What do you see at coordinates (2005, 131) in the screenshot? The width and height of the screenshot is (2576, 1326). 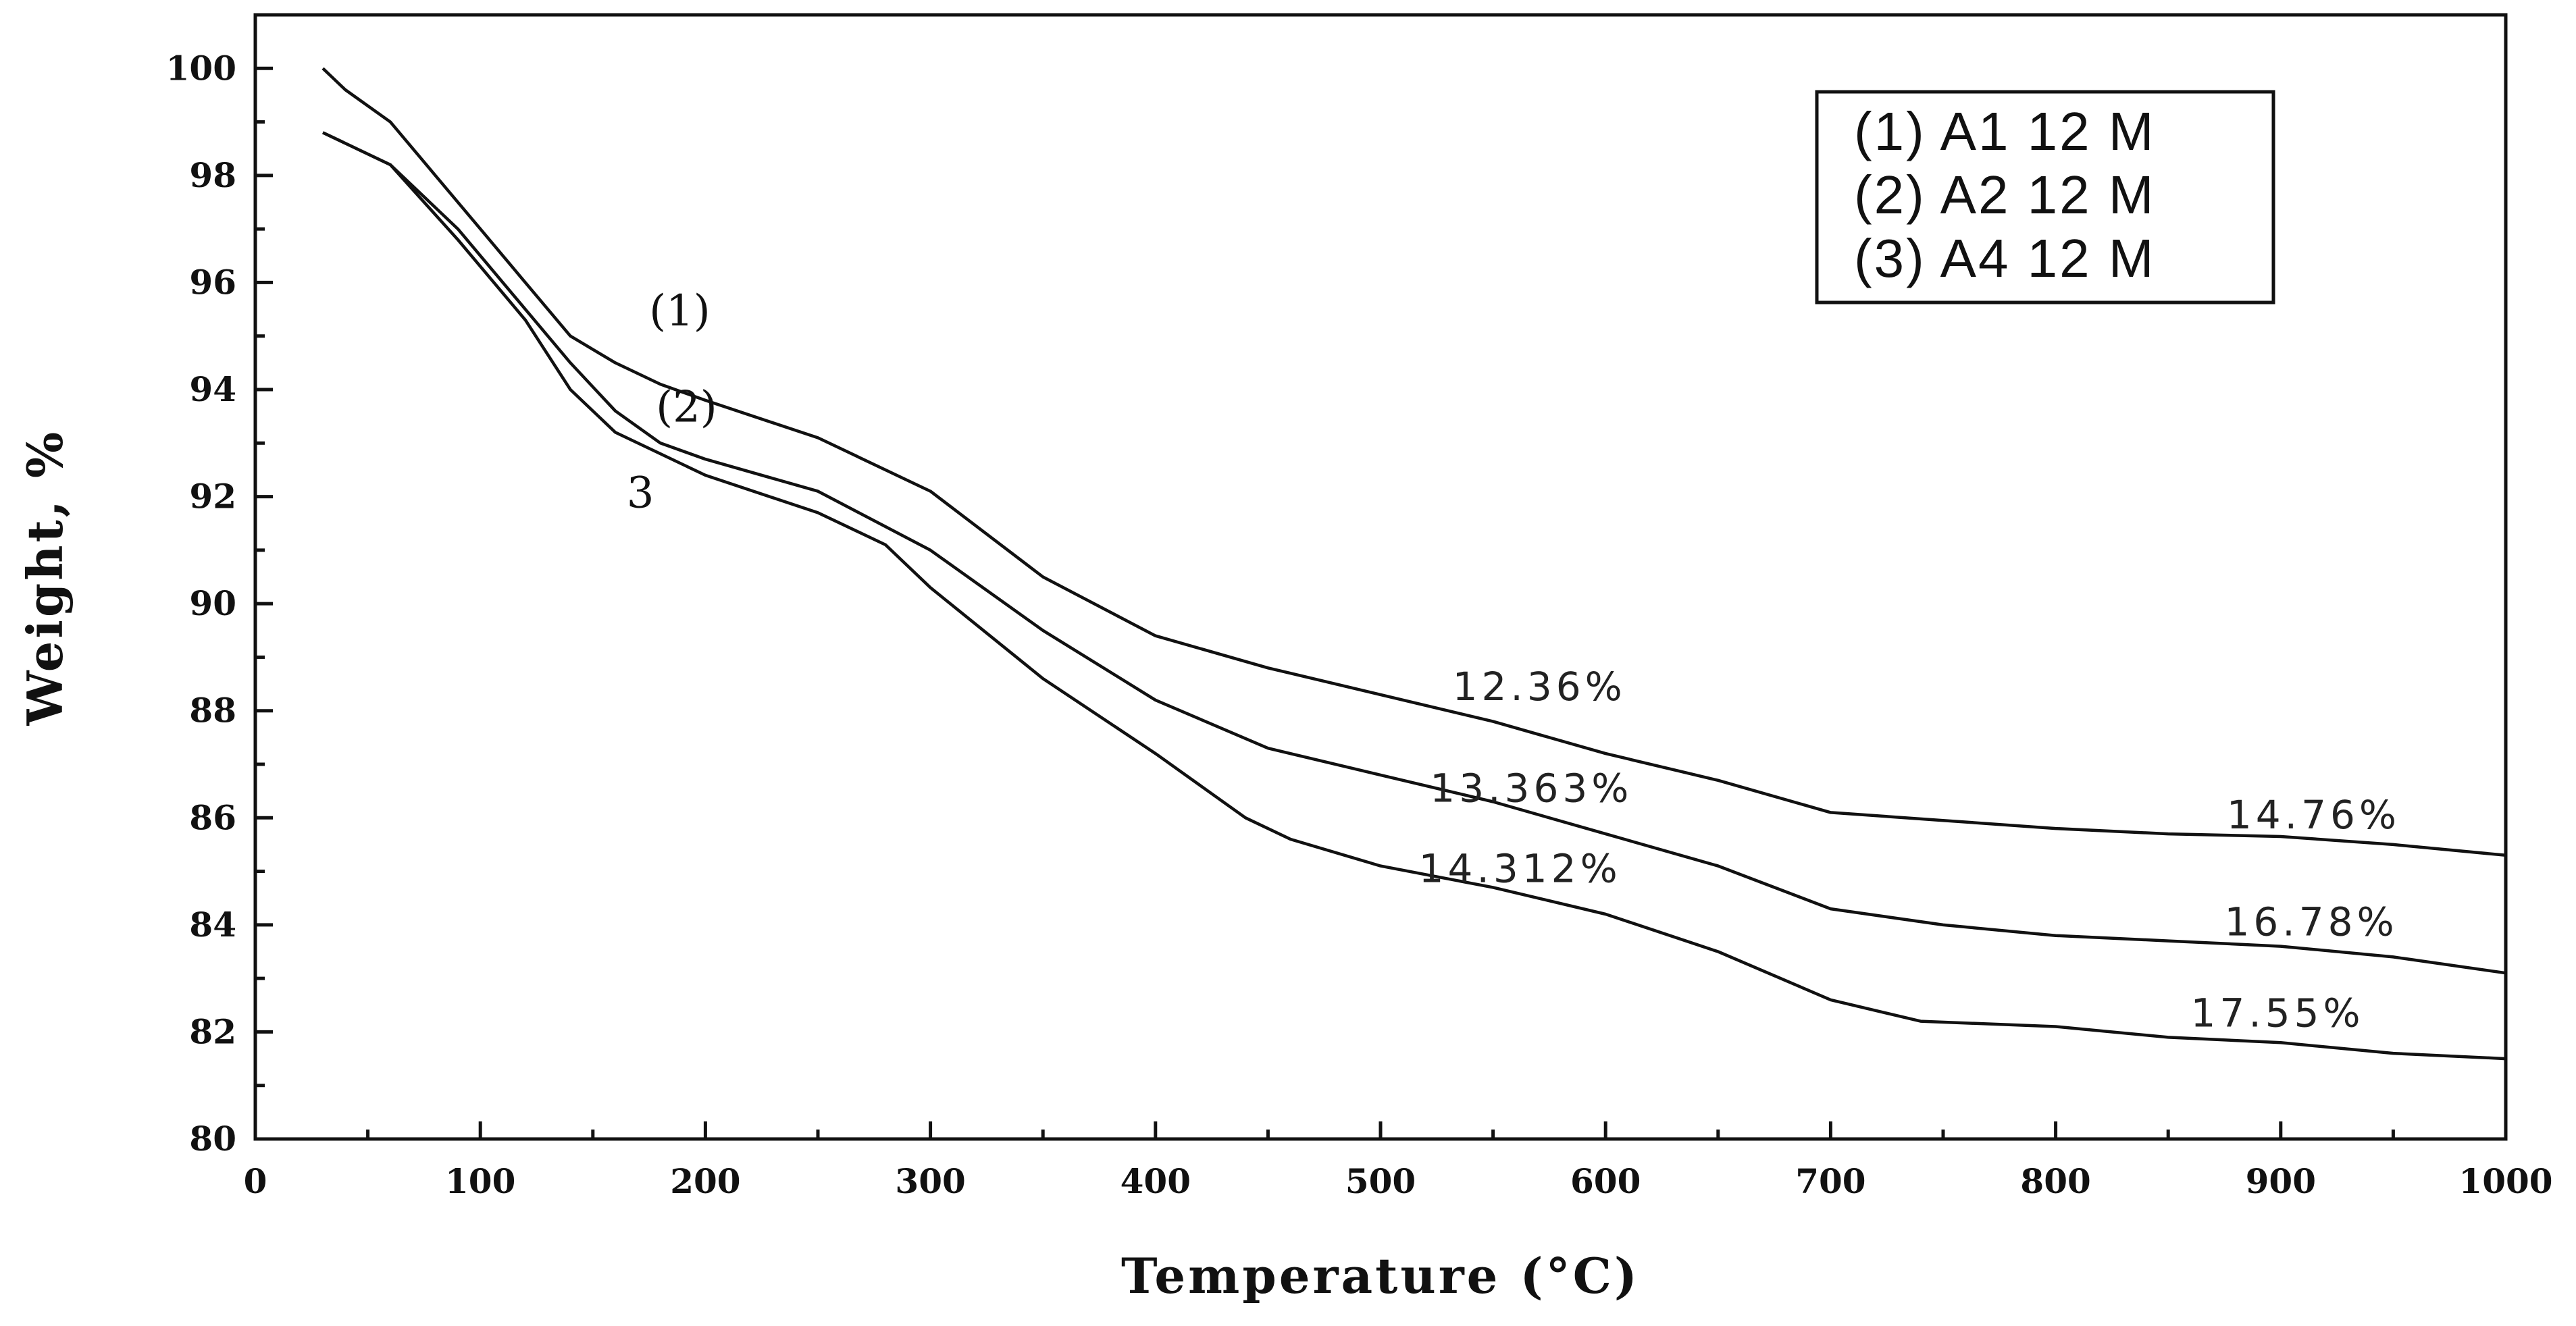 I see `legend-entry-1: (1) A1 12 M` at bounding box center [2005, 131].